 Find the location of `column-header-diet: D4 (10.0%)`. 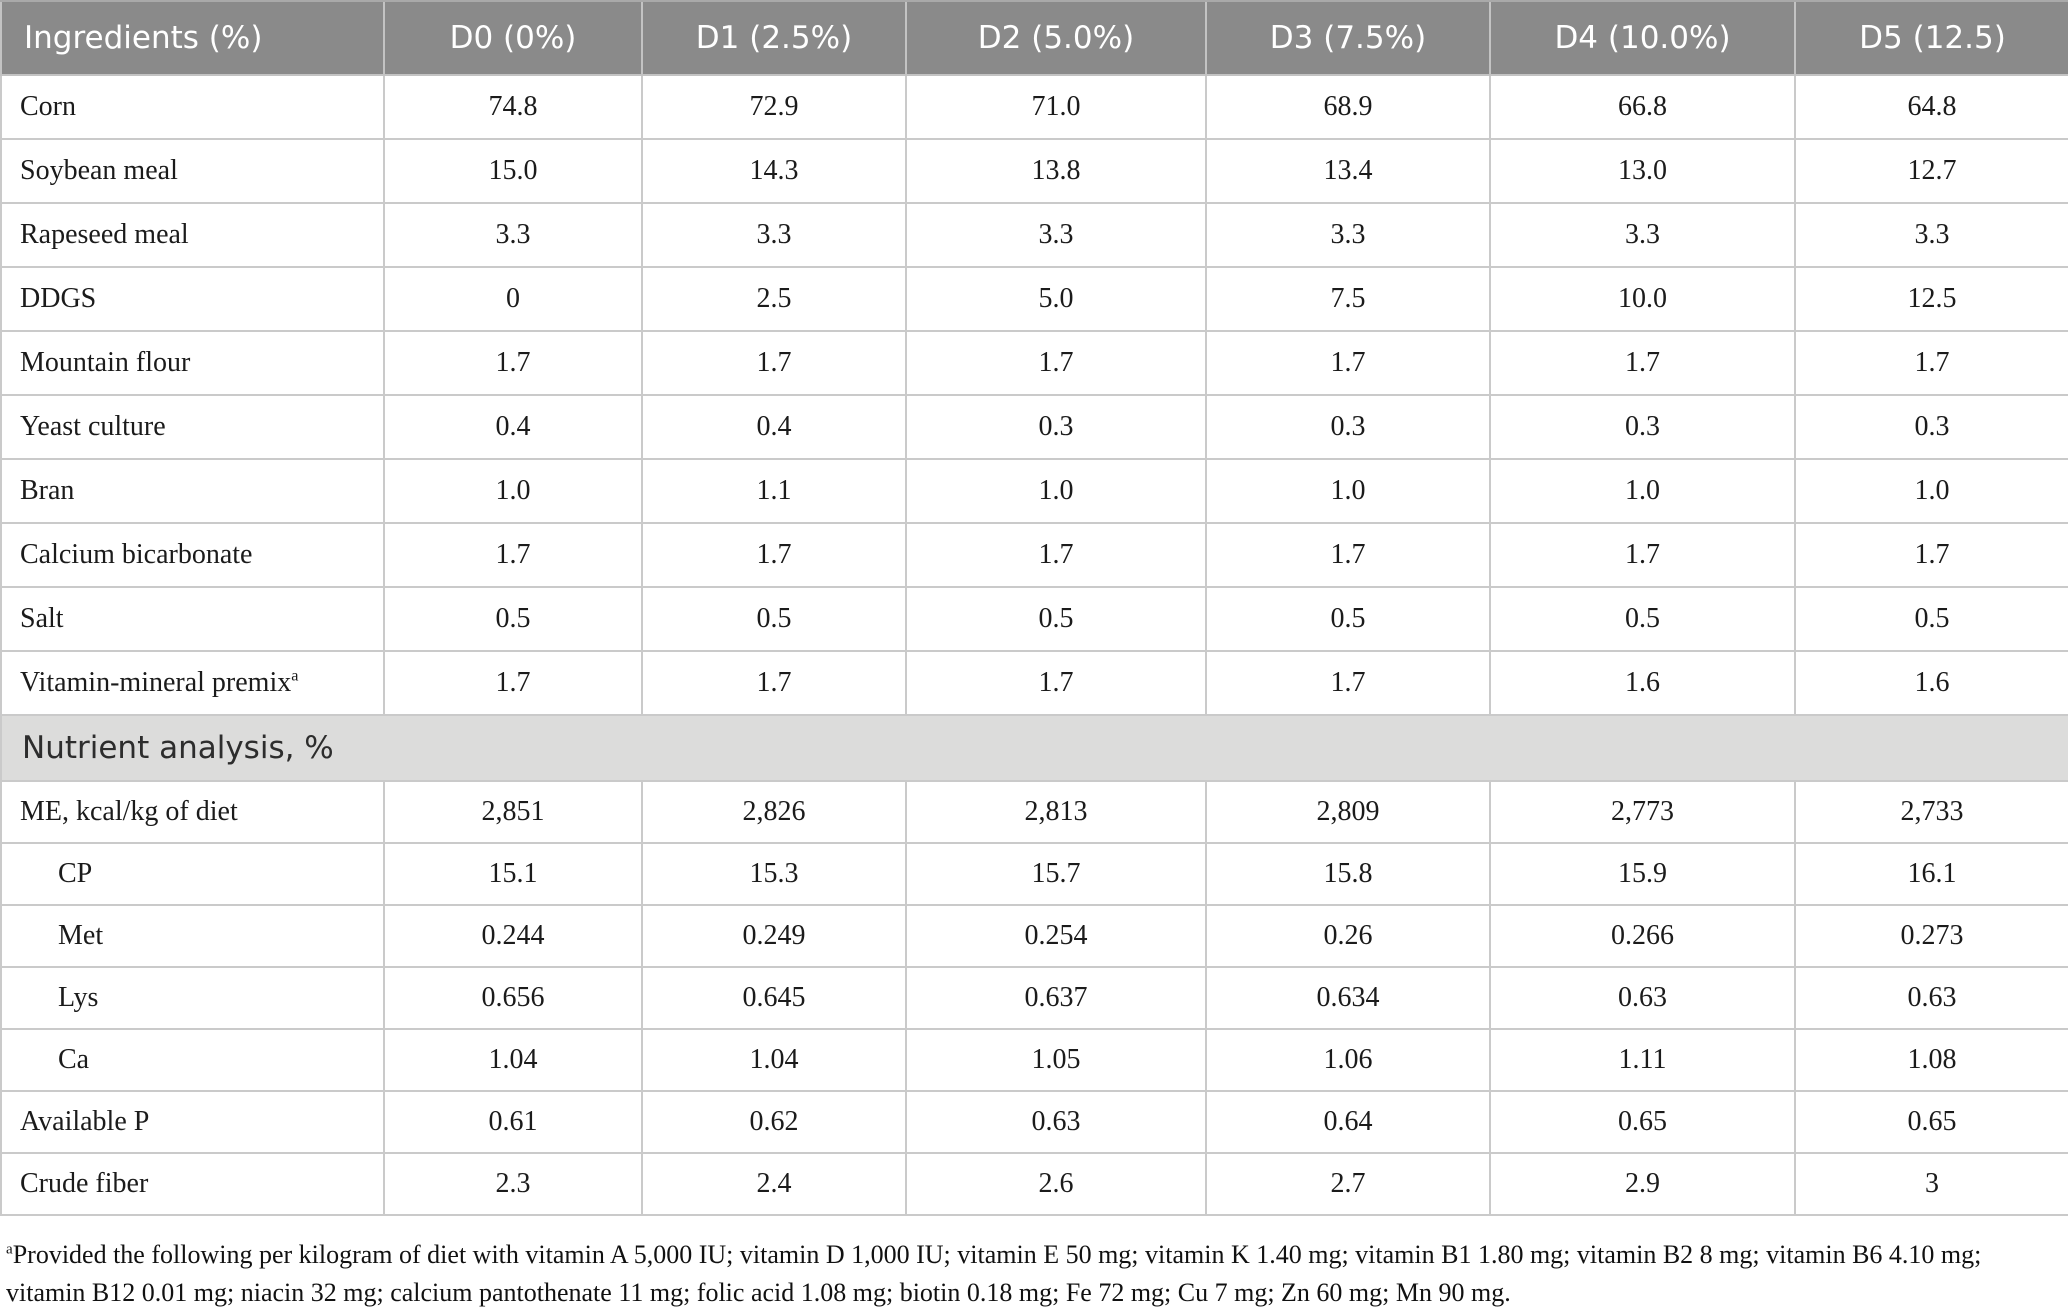

column-header-diet: D4 (10.0%) is located at coordinates (1642, 38).